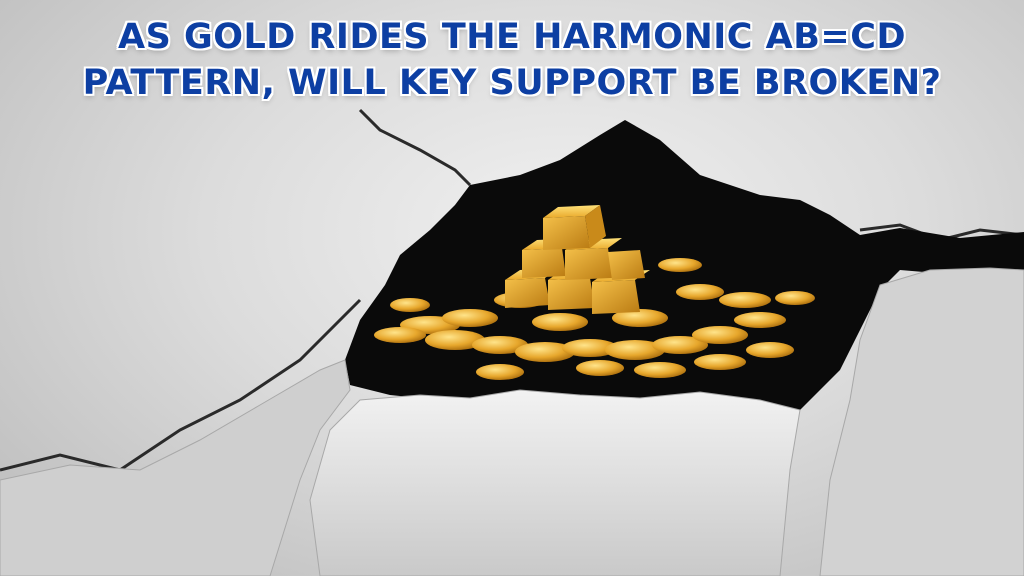 The image size is (1024, 576). What do you see at coordinates (577, 259) in the screenshot?
I see `gold-bars-stack` at bounding box center [577, 259].